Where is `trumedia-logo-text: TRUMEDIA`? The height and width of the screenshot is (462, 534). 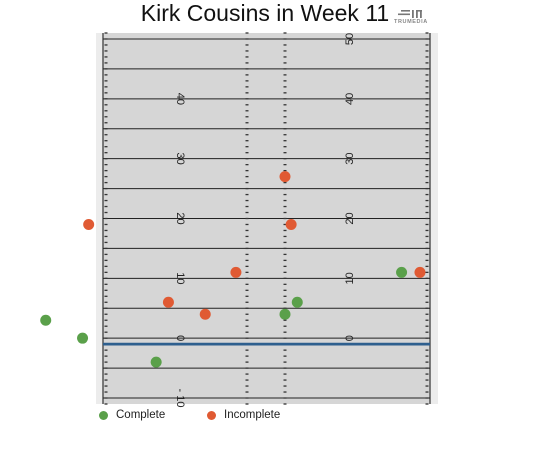 trumedia-logo-text: TRUMEDIA is located at coordinates (411, 22).